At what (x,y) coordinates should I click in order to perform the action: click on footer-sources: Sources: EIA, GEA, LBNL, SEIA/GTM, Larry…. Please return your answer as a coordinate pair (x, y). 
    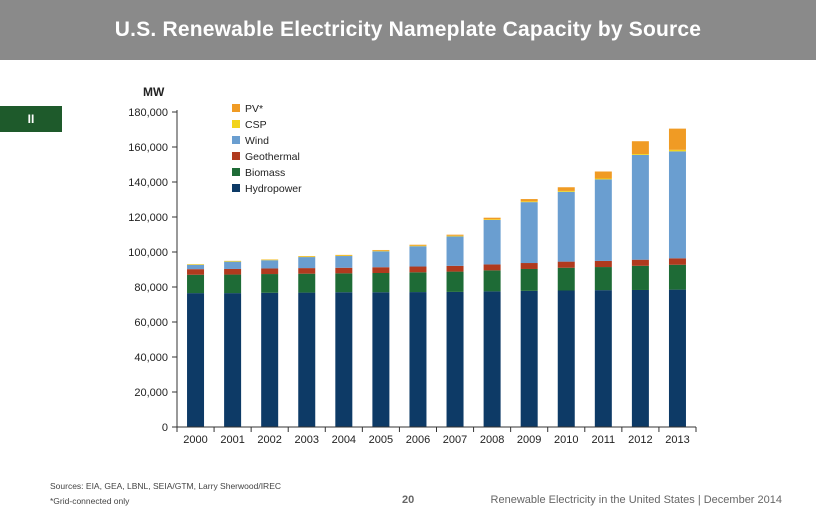
    Looking at the image, I should click on (165, 486).